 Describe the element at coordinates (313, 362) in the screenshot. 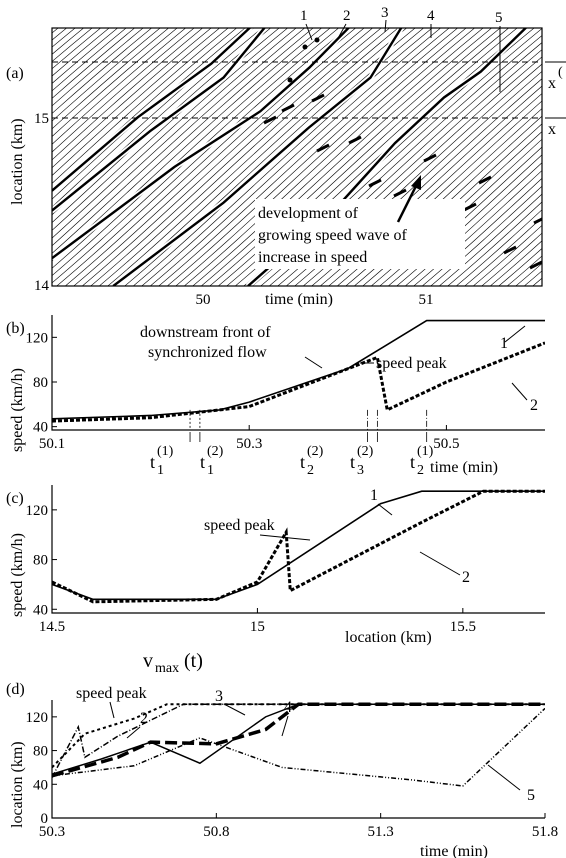

I see `front-arrow` at that location.